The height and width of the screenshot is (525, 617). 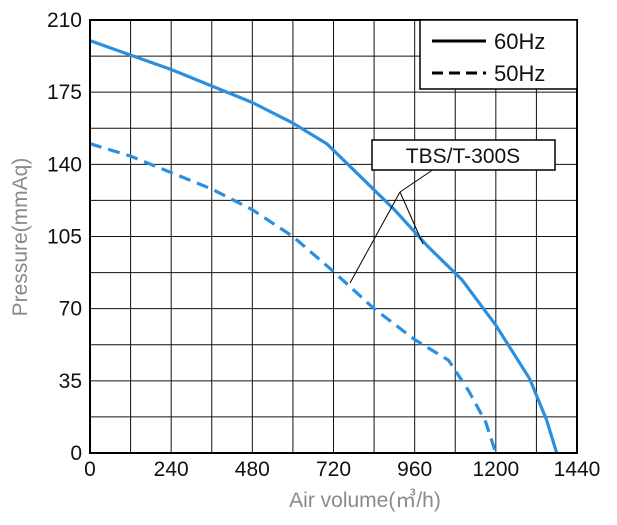 What do you see at coordinates (519, 41) in the screenshot?
I see `legend-label-60hz: 60Hz` at bounding box center [519, 41].